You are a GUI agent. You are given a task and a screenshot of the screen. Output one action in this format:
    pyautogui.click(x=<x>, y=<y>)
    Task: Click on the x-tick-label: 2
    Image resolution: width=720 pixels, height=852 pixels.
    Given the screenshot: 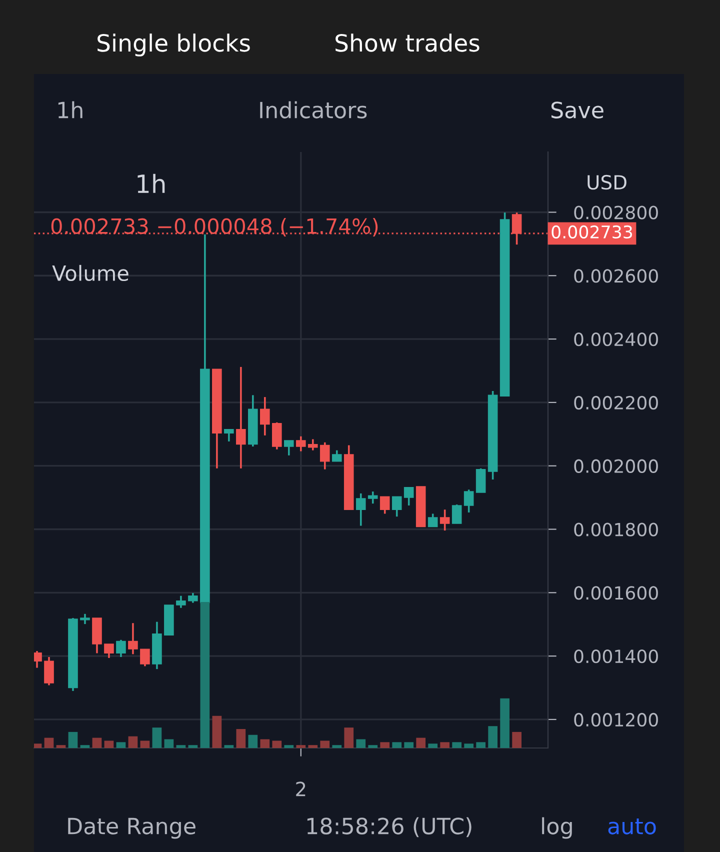 What is the action you would take?
    pyautogui.click(x=301, y=789)
    